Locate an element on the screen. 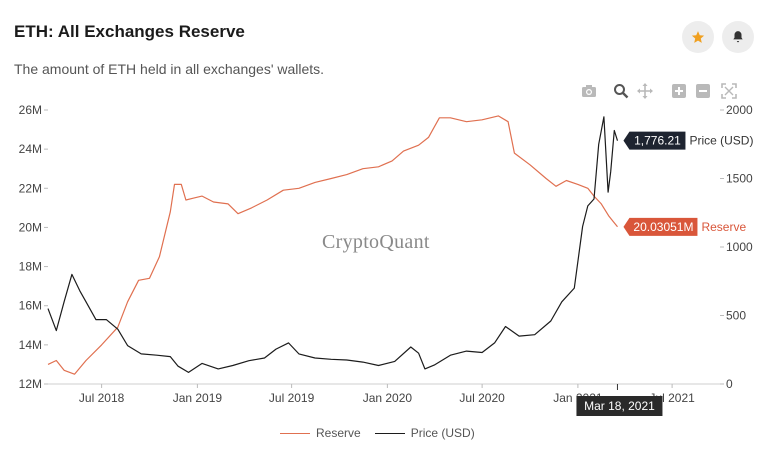 The width and height of the screenshot is (768, 453). hover-date-box is located at coordinates (619, 406).